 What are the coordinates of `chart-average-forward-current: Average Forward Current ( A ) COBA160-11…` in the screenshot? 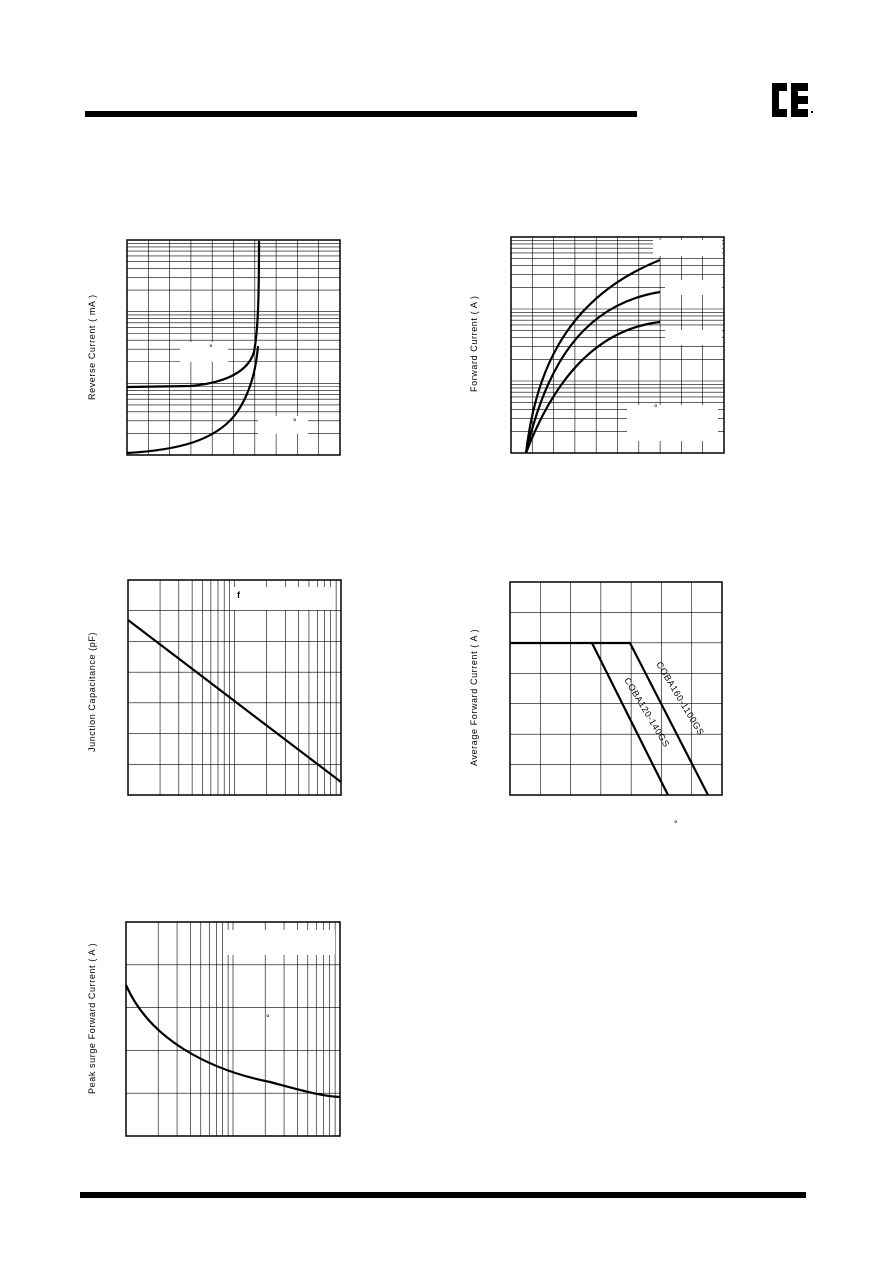 It's located at (596, 705).